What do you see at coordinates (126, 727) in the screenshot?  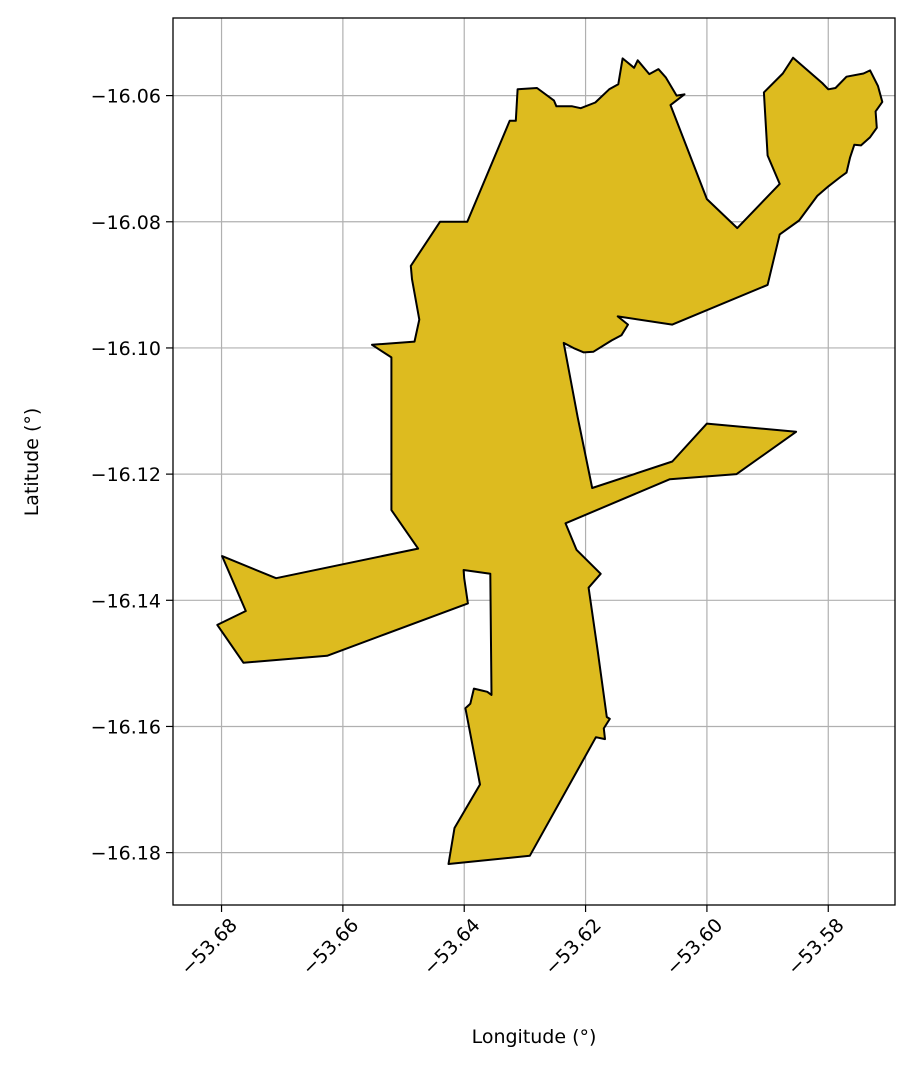 I see `y-tick-label: −16.16` at bounding box center [126, 727].